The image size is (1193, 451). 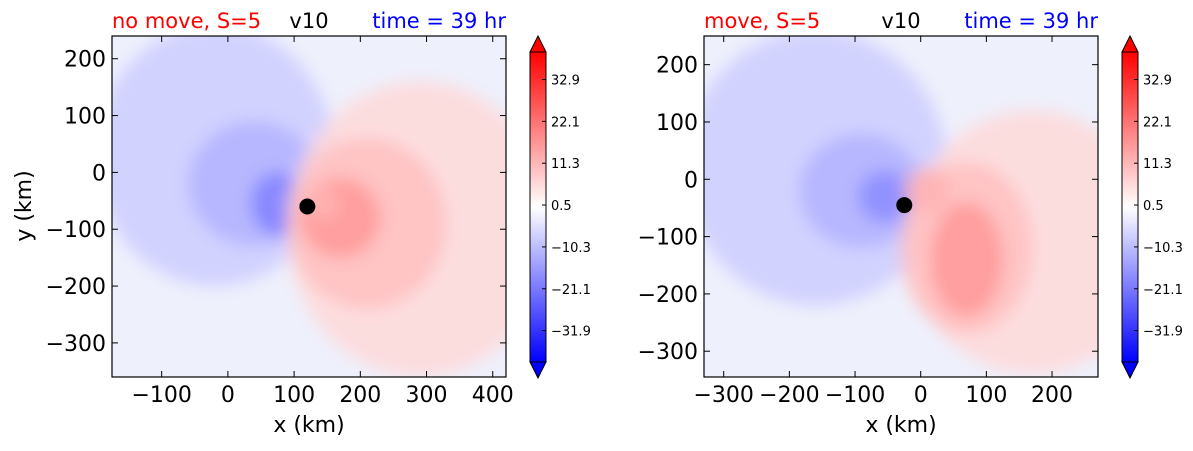 I want to click on title-left: no move, S=5, so click(x=186, y=21).